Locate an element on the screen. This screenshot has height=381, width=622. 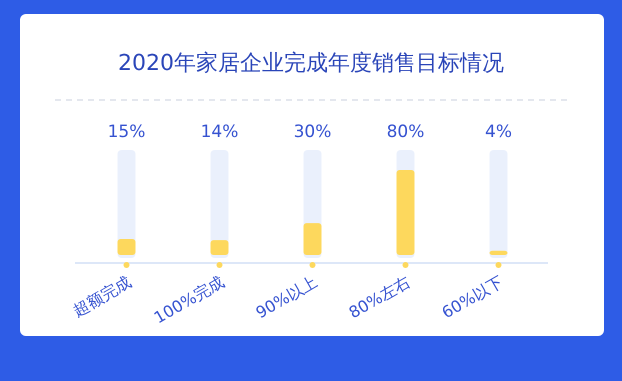
x-tick-label: 超额完成 is located at coordinates (102, 296).